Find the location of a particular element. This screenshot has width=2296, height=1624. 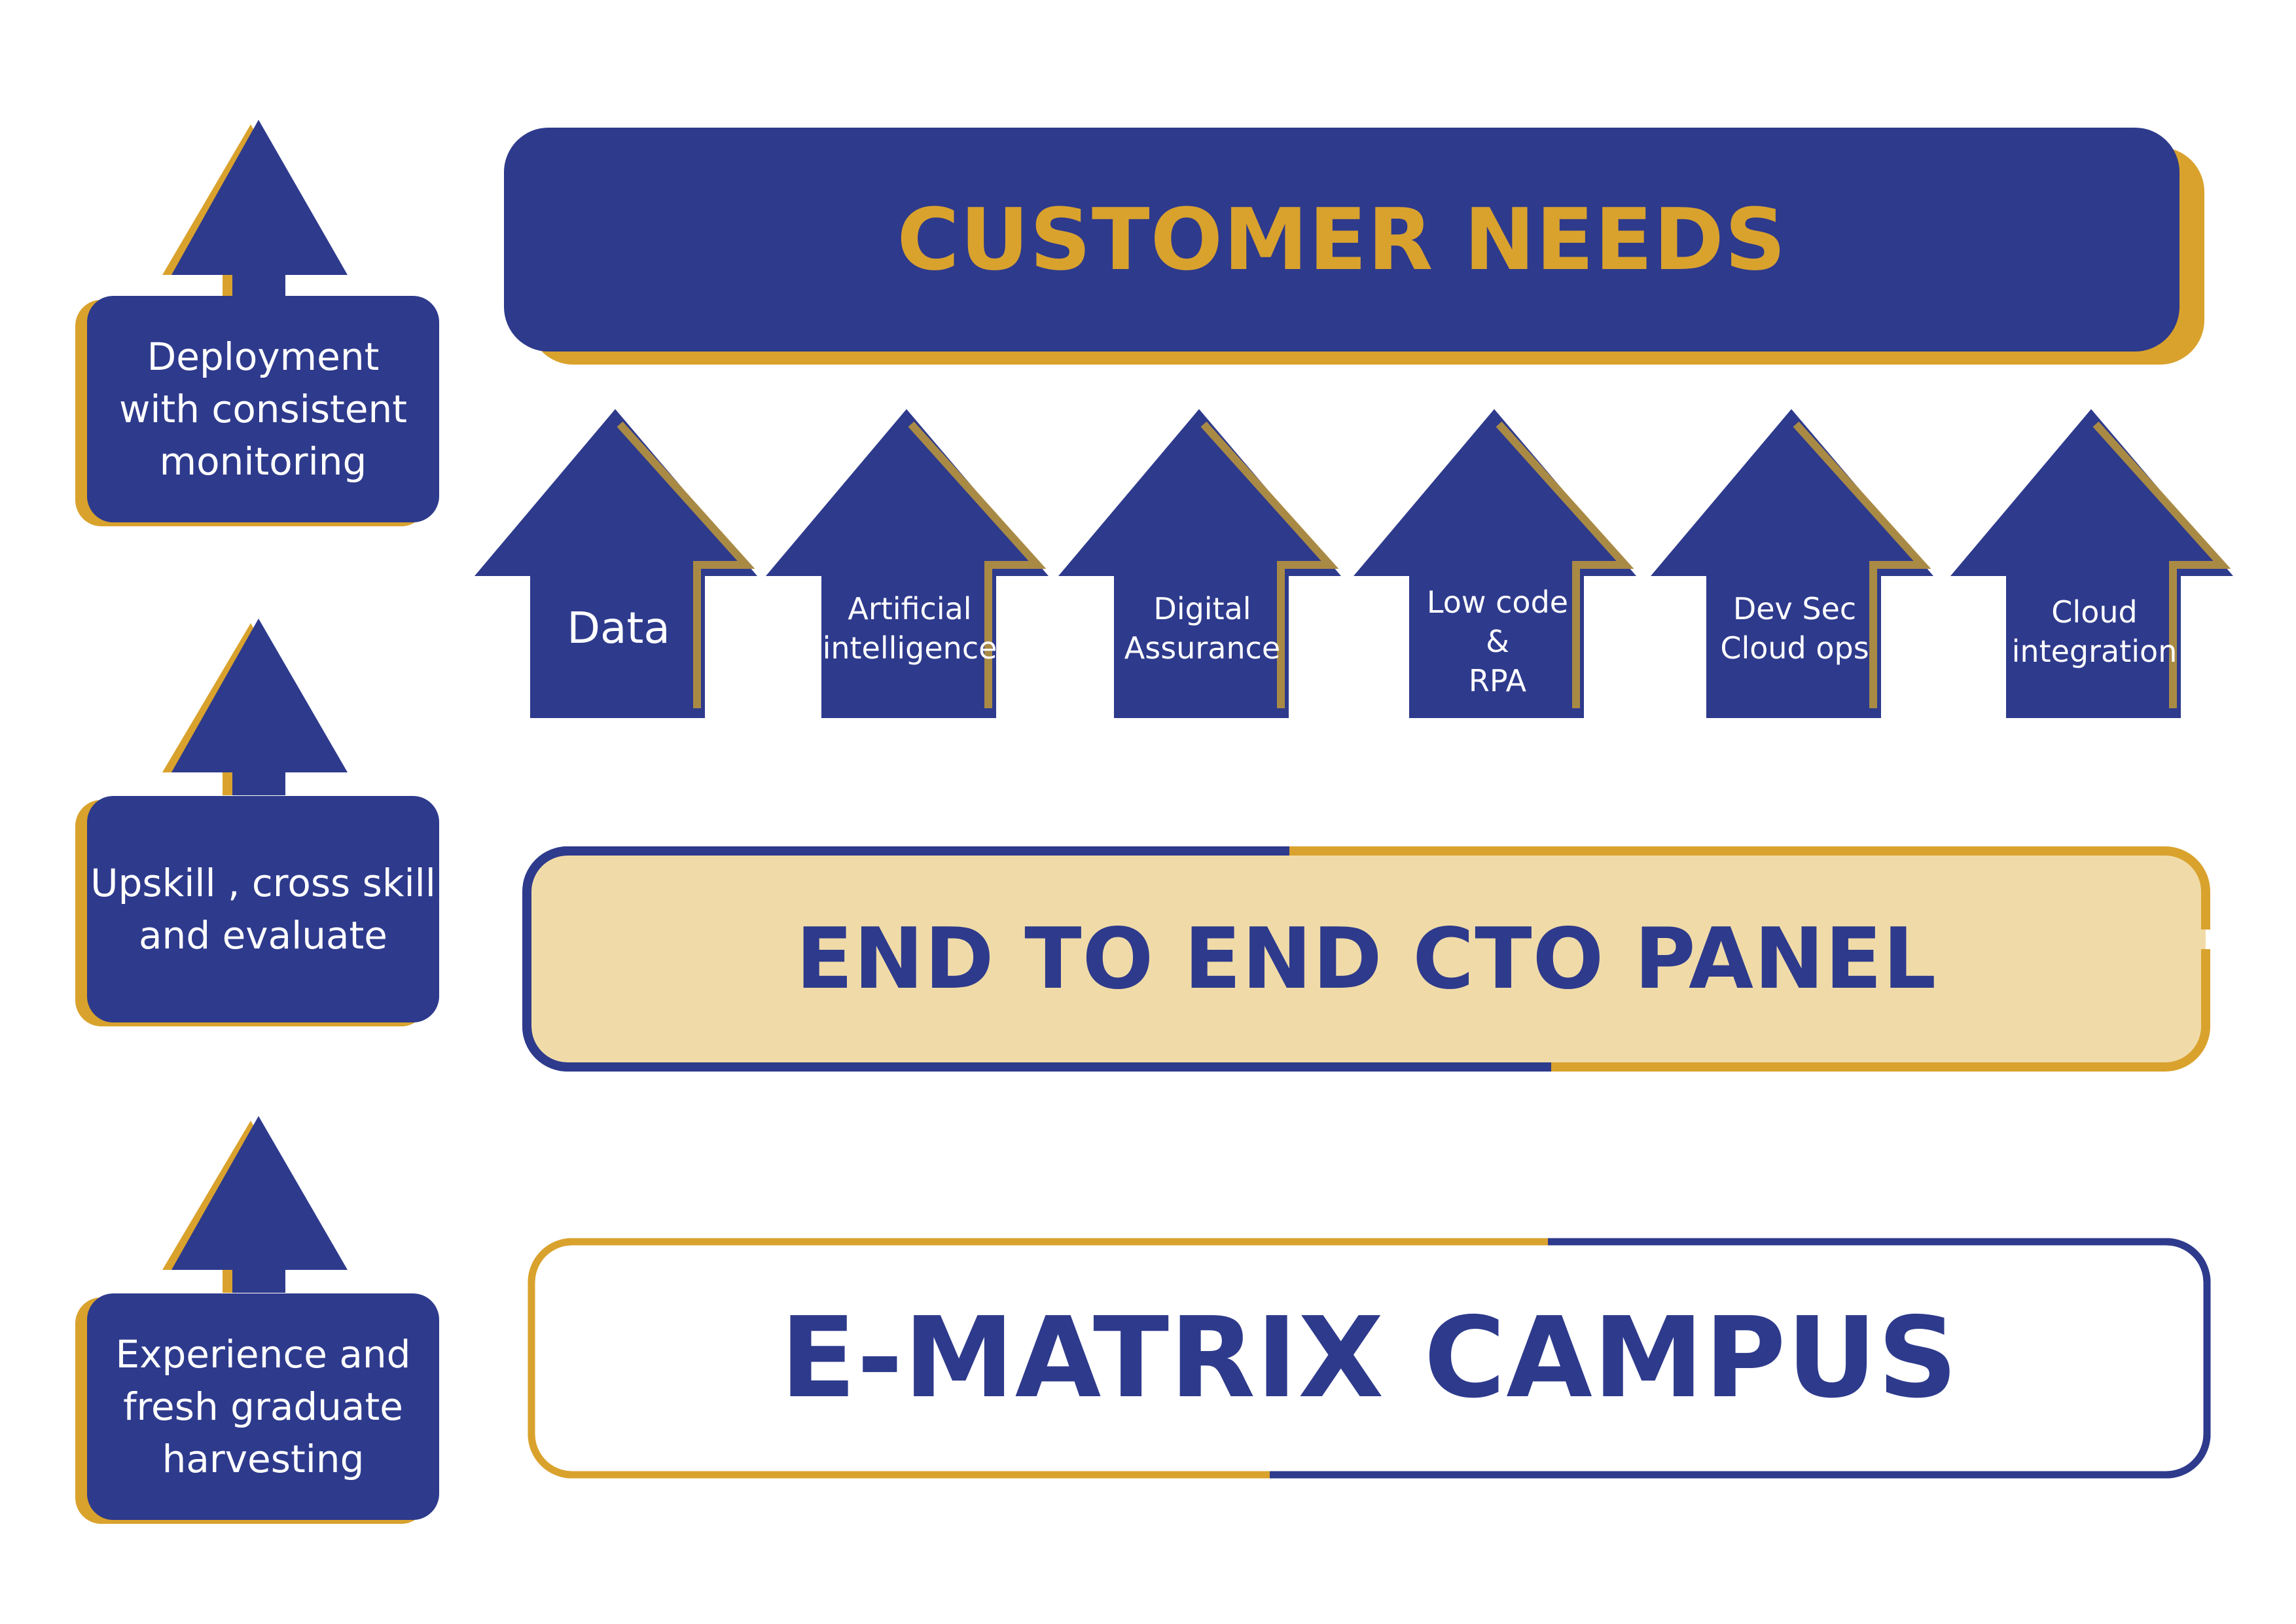

capability-label-4: Low code & RPA is located at coordinates (1497, 641).